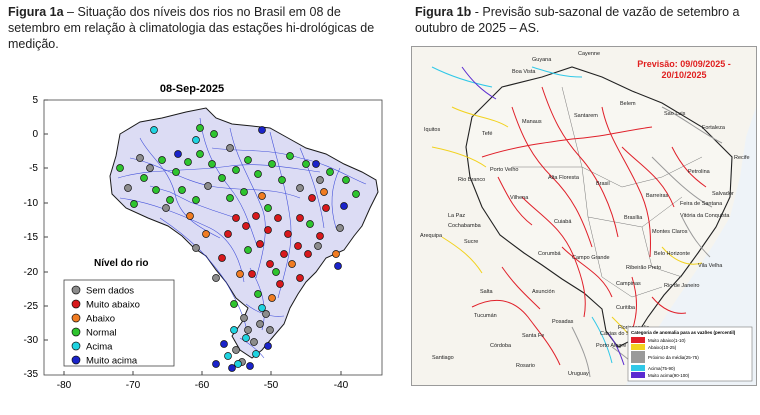 The height and width of the screenshot is (415, 760). Describe the element at coordinates (638, 340) in the screenshot. I see `legend-swatch-muito-abaixo` at that location.